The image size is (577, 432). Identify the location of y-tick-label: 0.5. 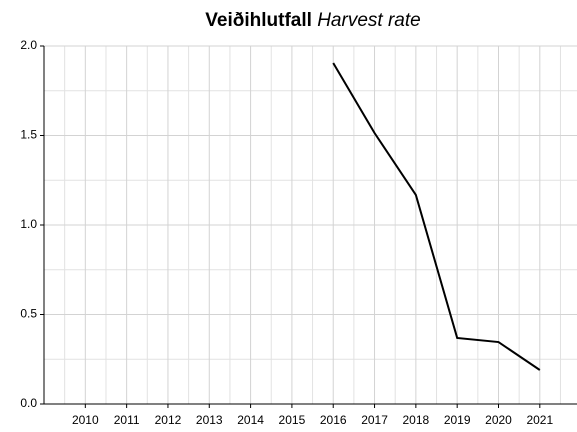
(28, 314).